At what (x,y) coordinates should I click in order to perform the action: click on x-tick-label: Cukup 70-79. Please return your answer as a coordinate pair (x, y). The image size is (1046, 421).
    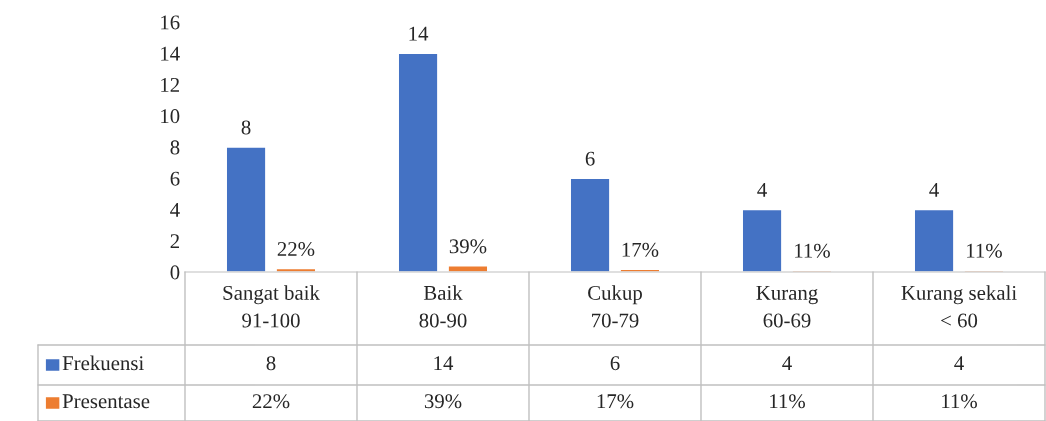
    Looking at the image, I should click on (615, 306).